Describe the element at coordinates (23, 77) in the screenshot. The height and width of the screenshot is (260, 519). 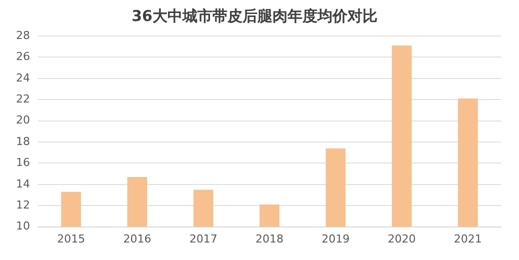
I see `y-tick-label: 24` at that location.